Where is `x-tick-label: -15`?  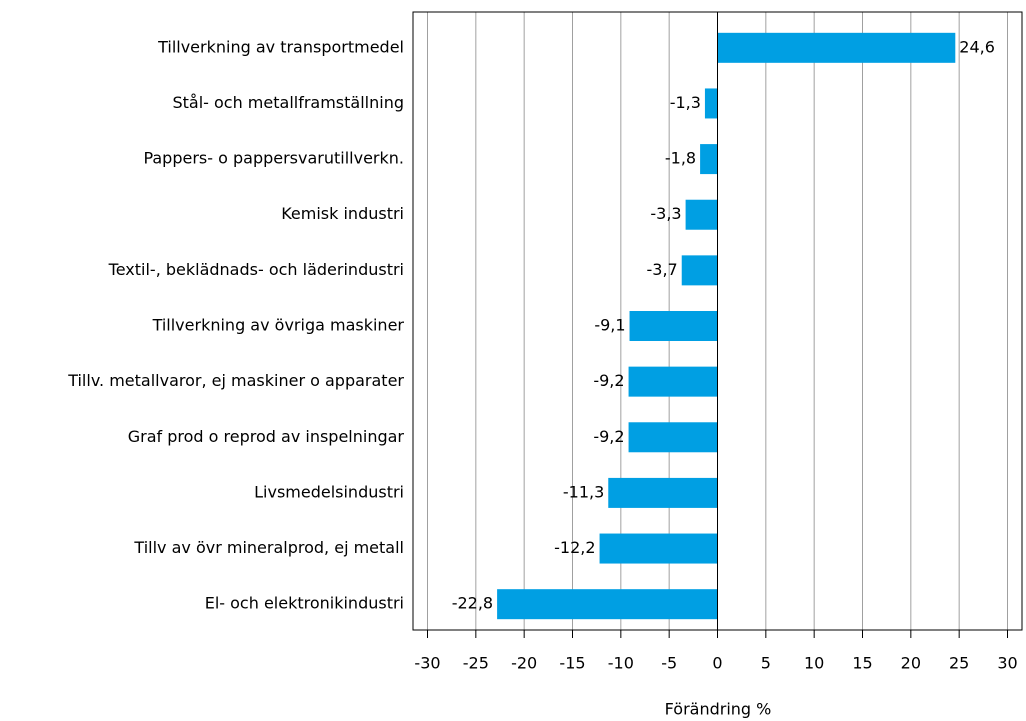 x-tick-label: -15 is located at coordinates (572, 663).